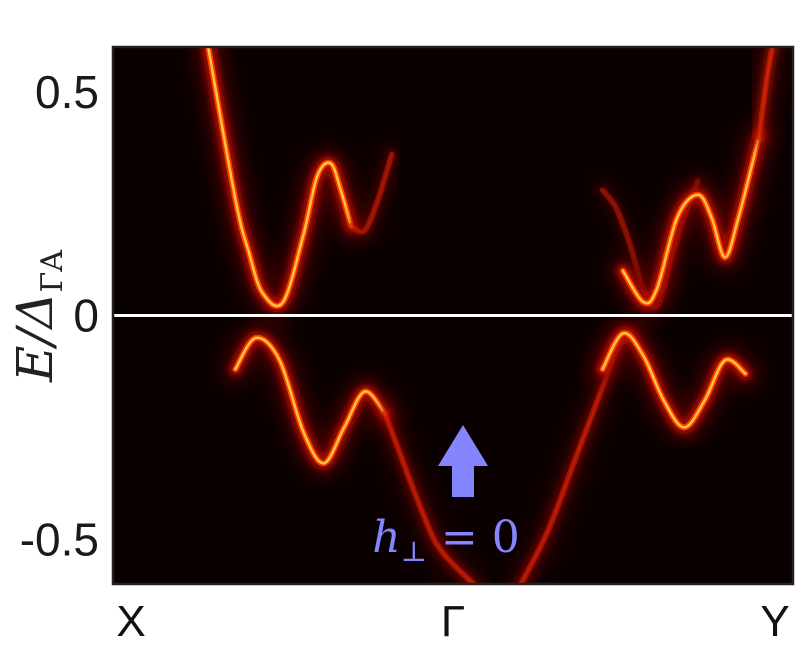 The image size is (805, 656). Describe the element at coordinates (774, 621) in the screenshot. I see `x-tick-label: Y` at that location.